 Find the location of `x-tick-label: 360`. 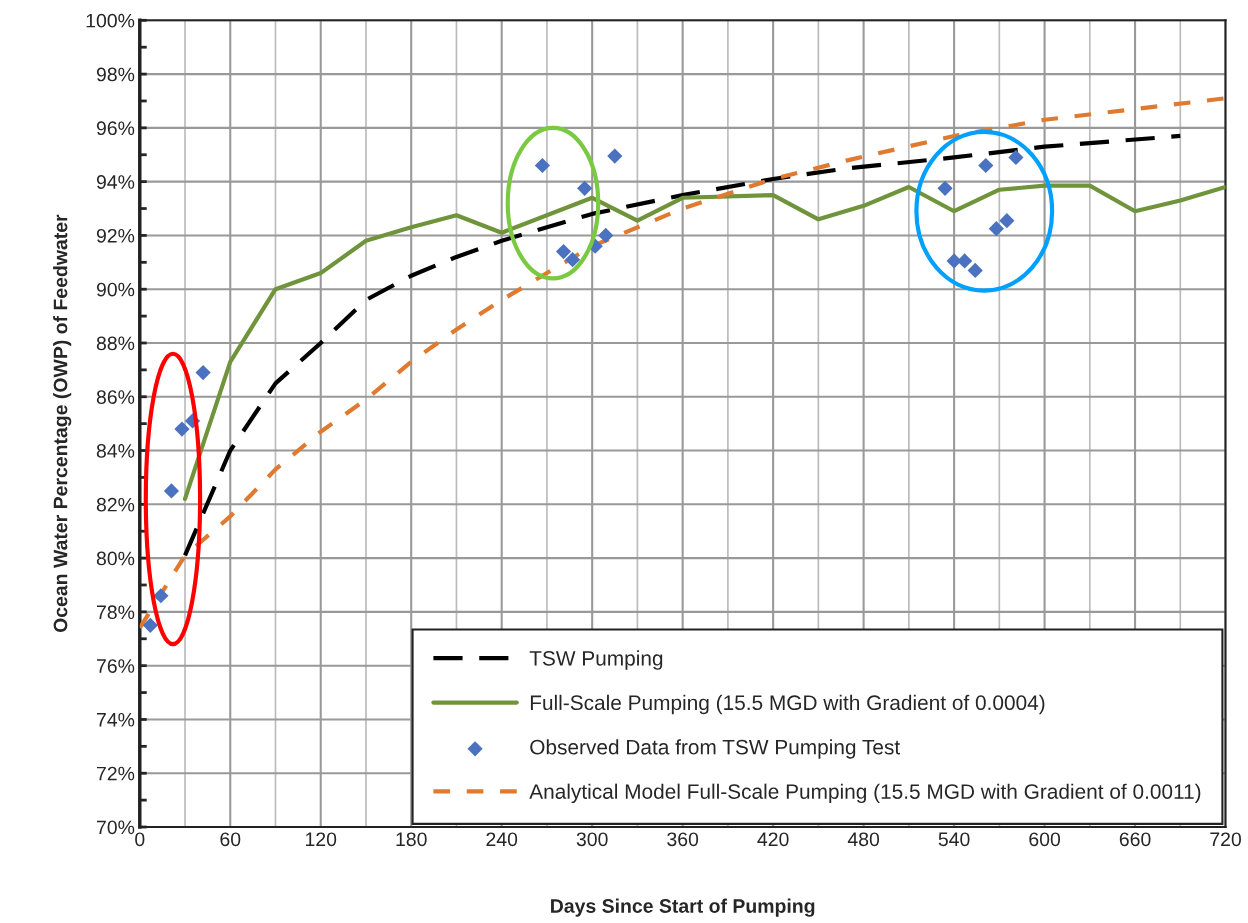

x-tick-label: 360 is located at coordinates (683, 839).